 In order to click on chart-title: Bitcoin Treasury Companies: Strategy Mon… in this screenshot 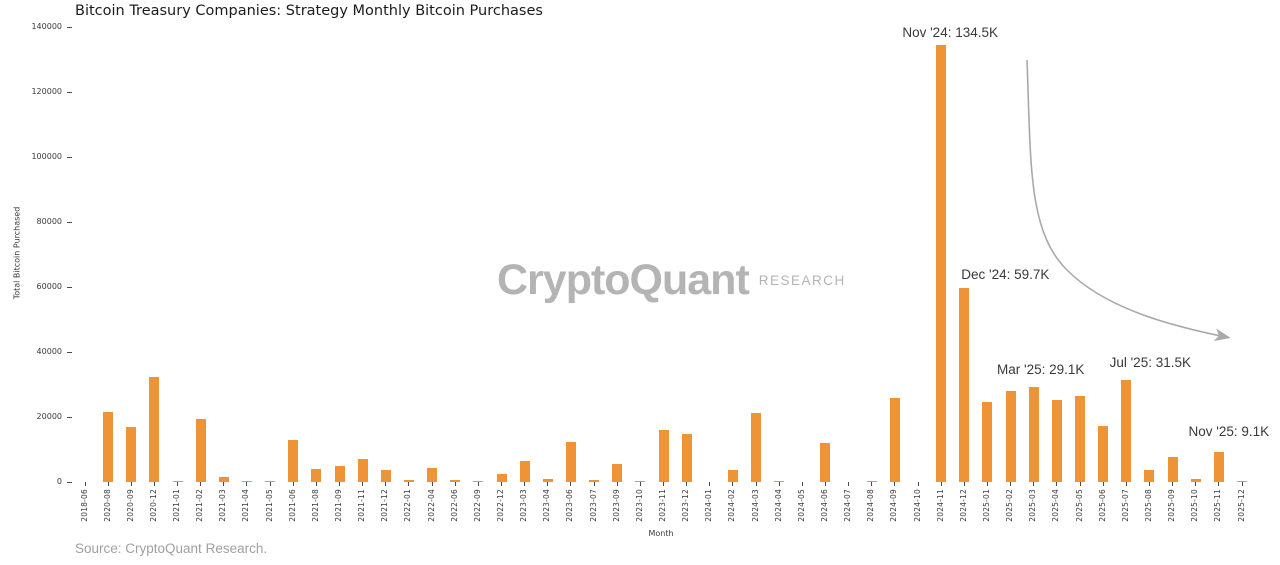, I will do `click(309, 11)`.